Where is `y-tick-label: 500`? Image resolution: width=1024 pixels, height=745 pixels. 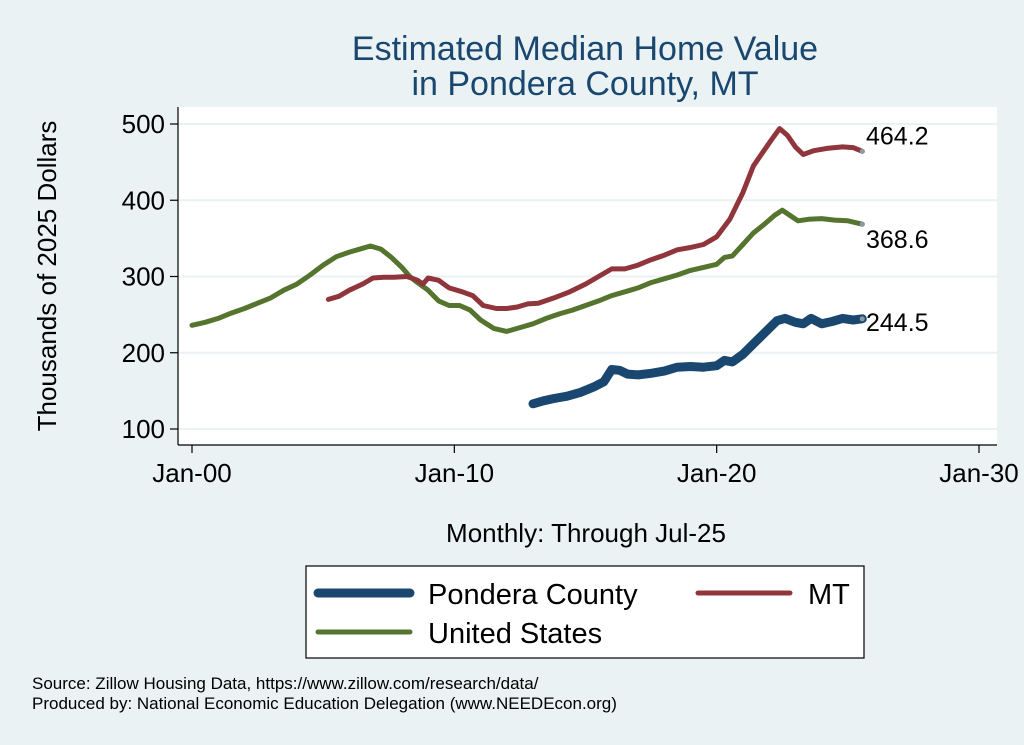 y-tick-label: 500 is located at coordinates (143, 124).